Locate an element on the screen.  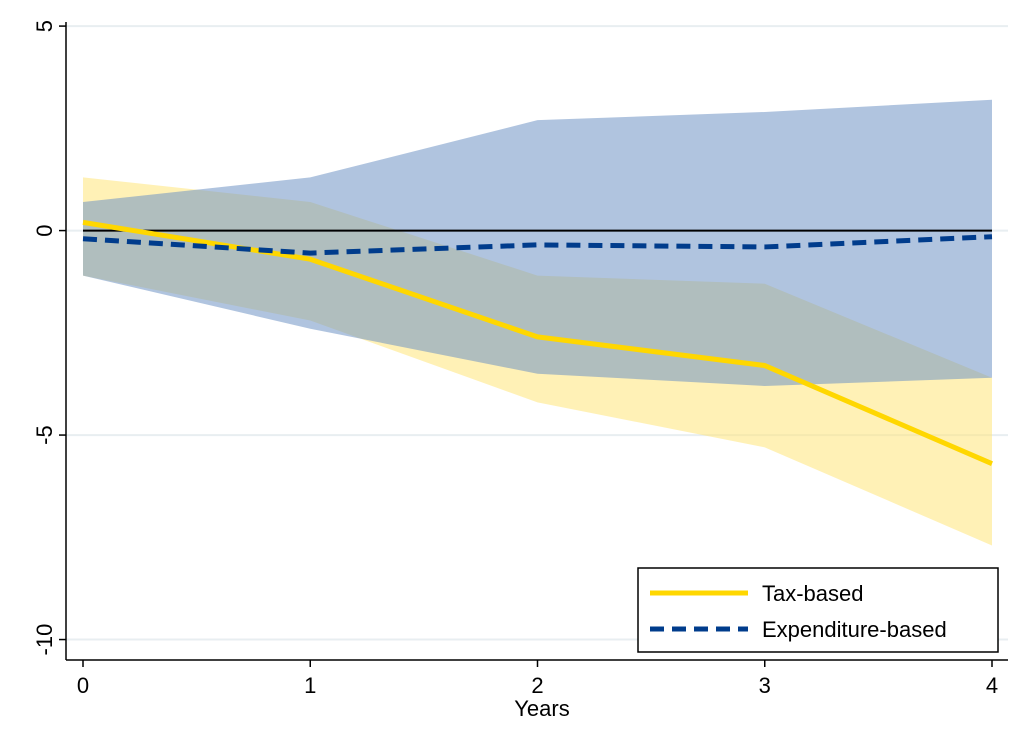
y-tick-label-0: 5 is located at coordinates (44, 26).